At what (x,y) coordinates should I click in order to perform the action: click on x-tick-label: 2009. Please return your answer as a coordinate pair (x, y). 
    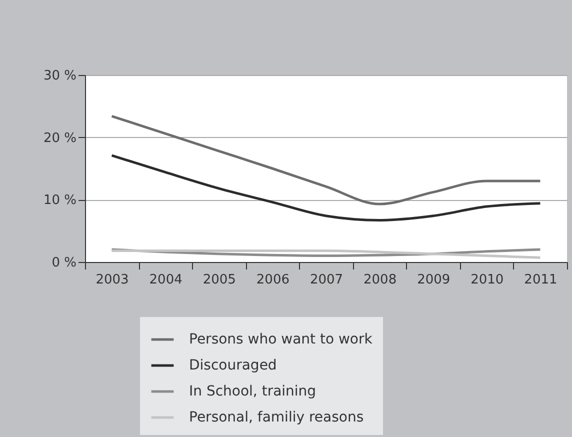
    Looking at the image, I should click on (433, 280).